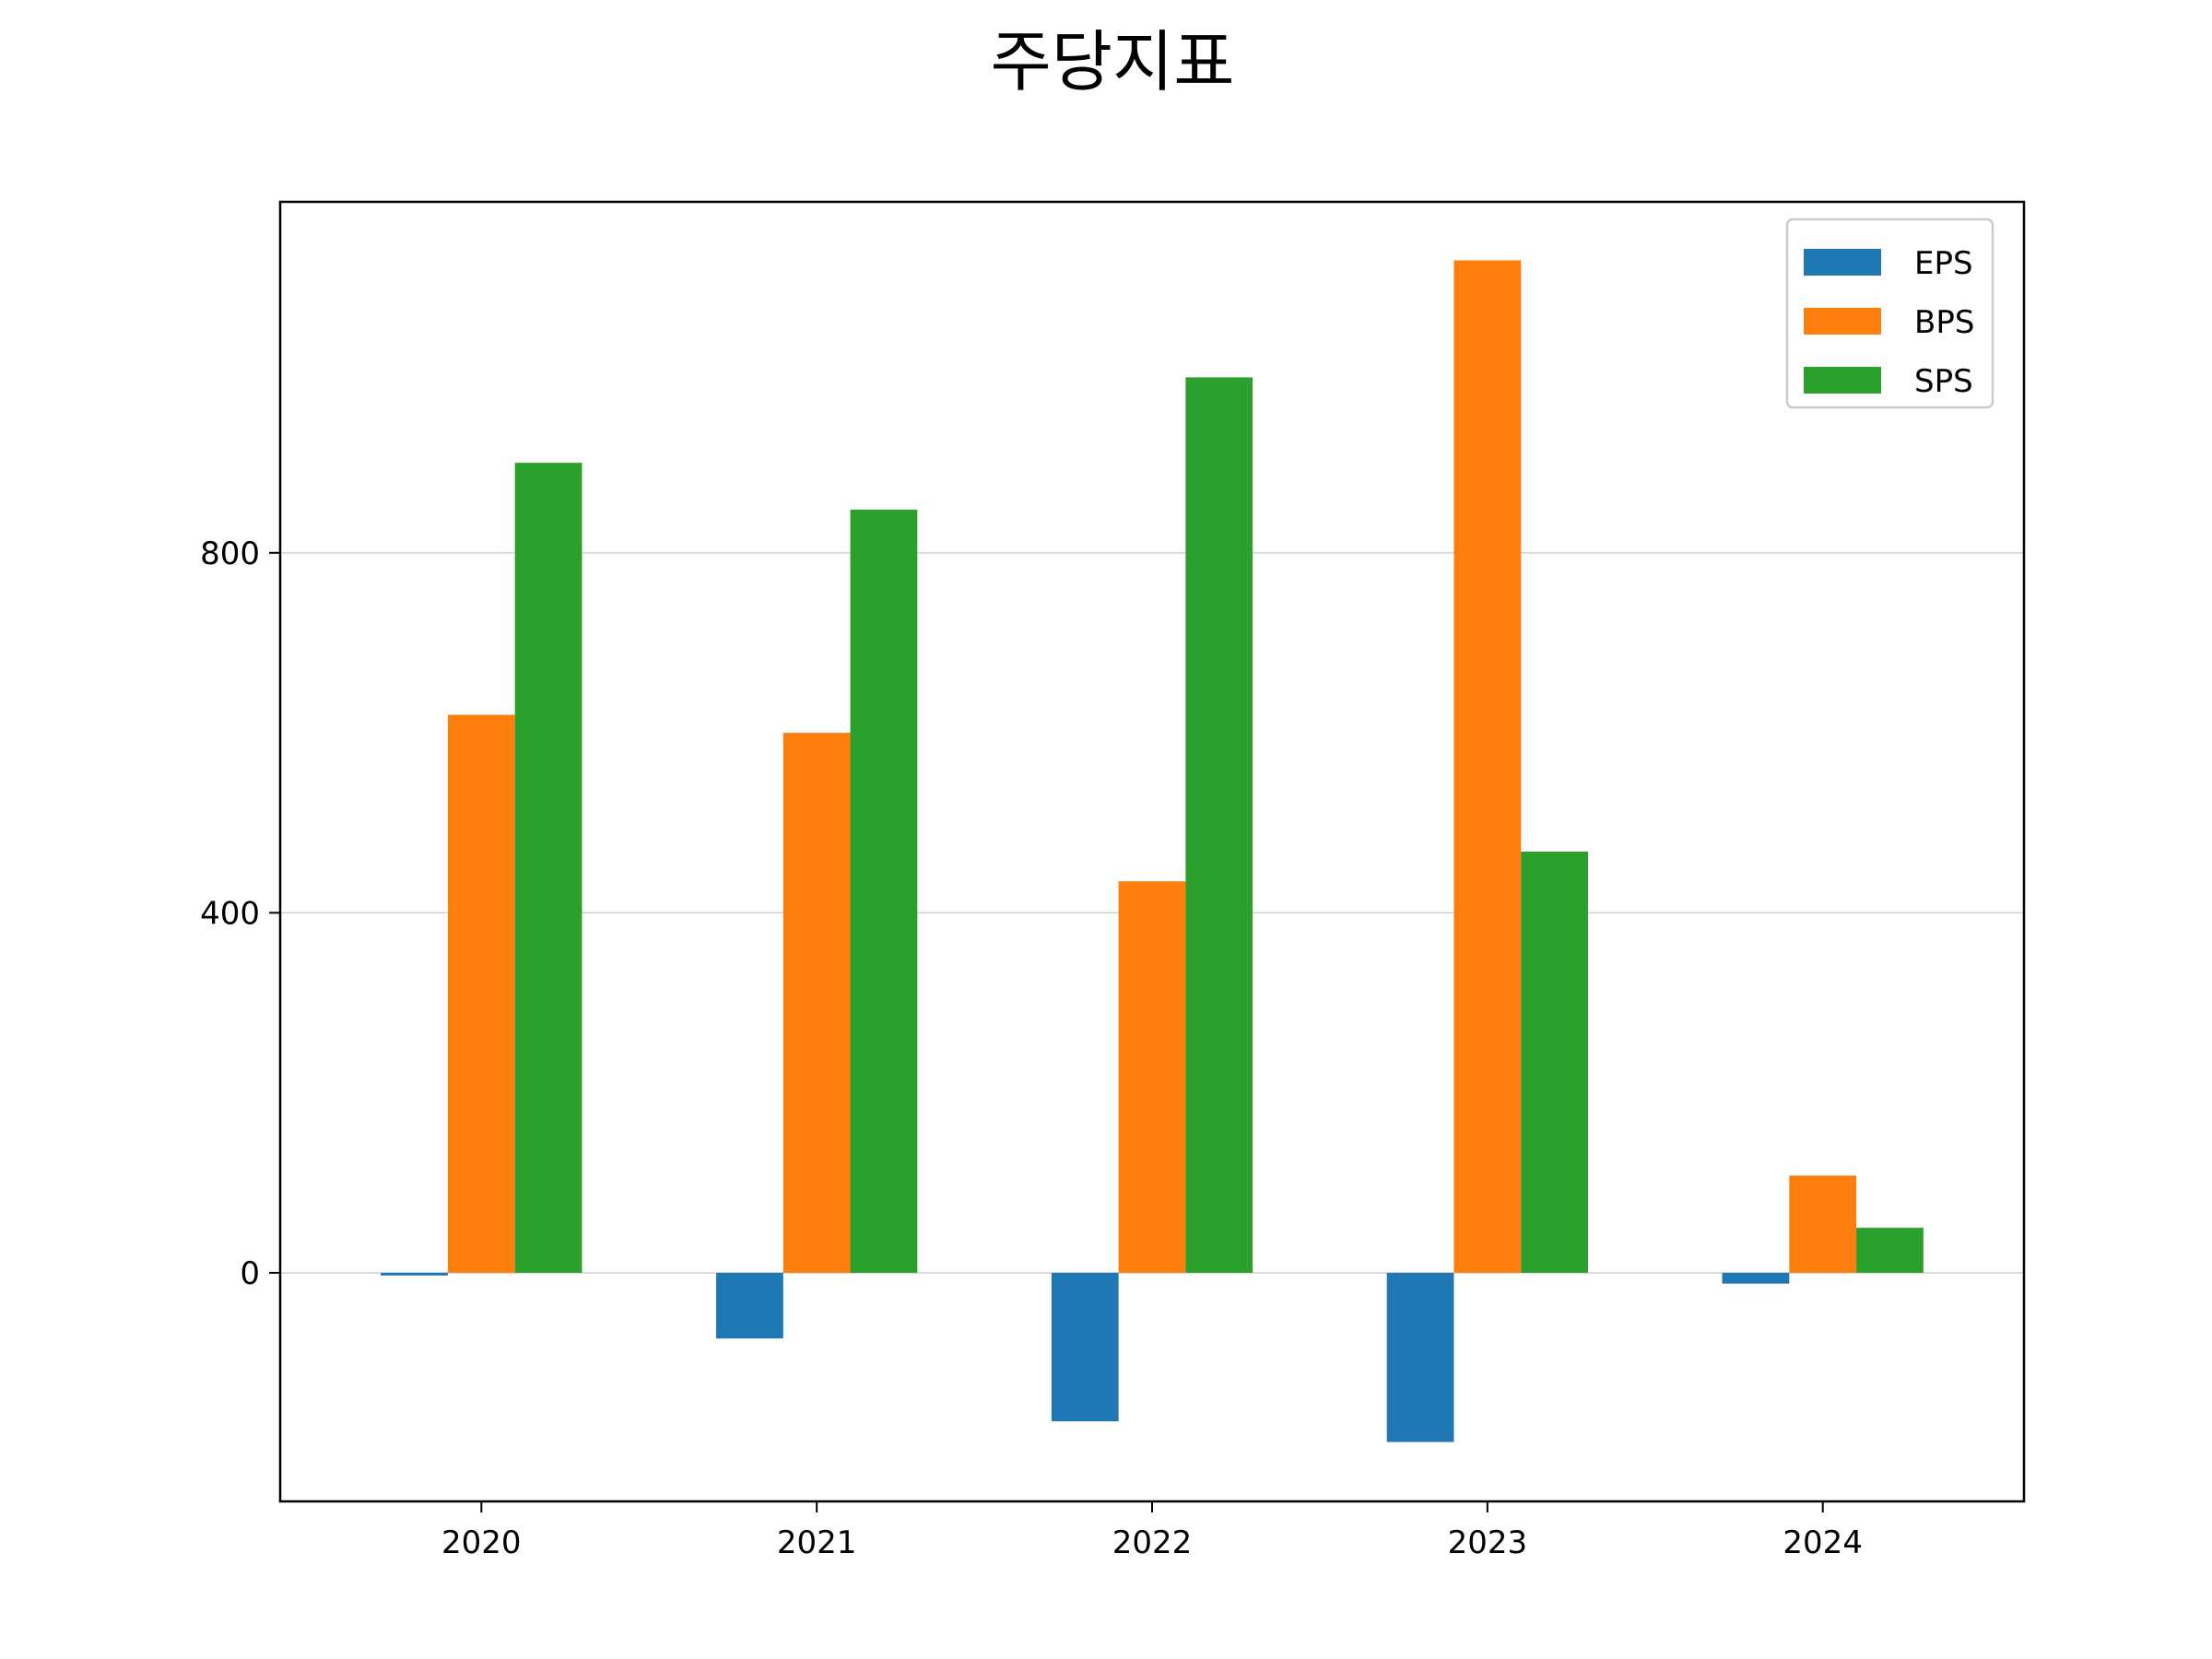  What do you see at coordinates (1842, 380) in the screenshot?
I see `legend-swatch-sps` at bounding box center [1842, 380].